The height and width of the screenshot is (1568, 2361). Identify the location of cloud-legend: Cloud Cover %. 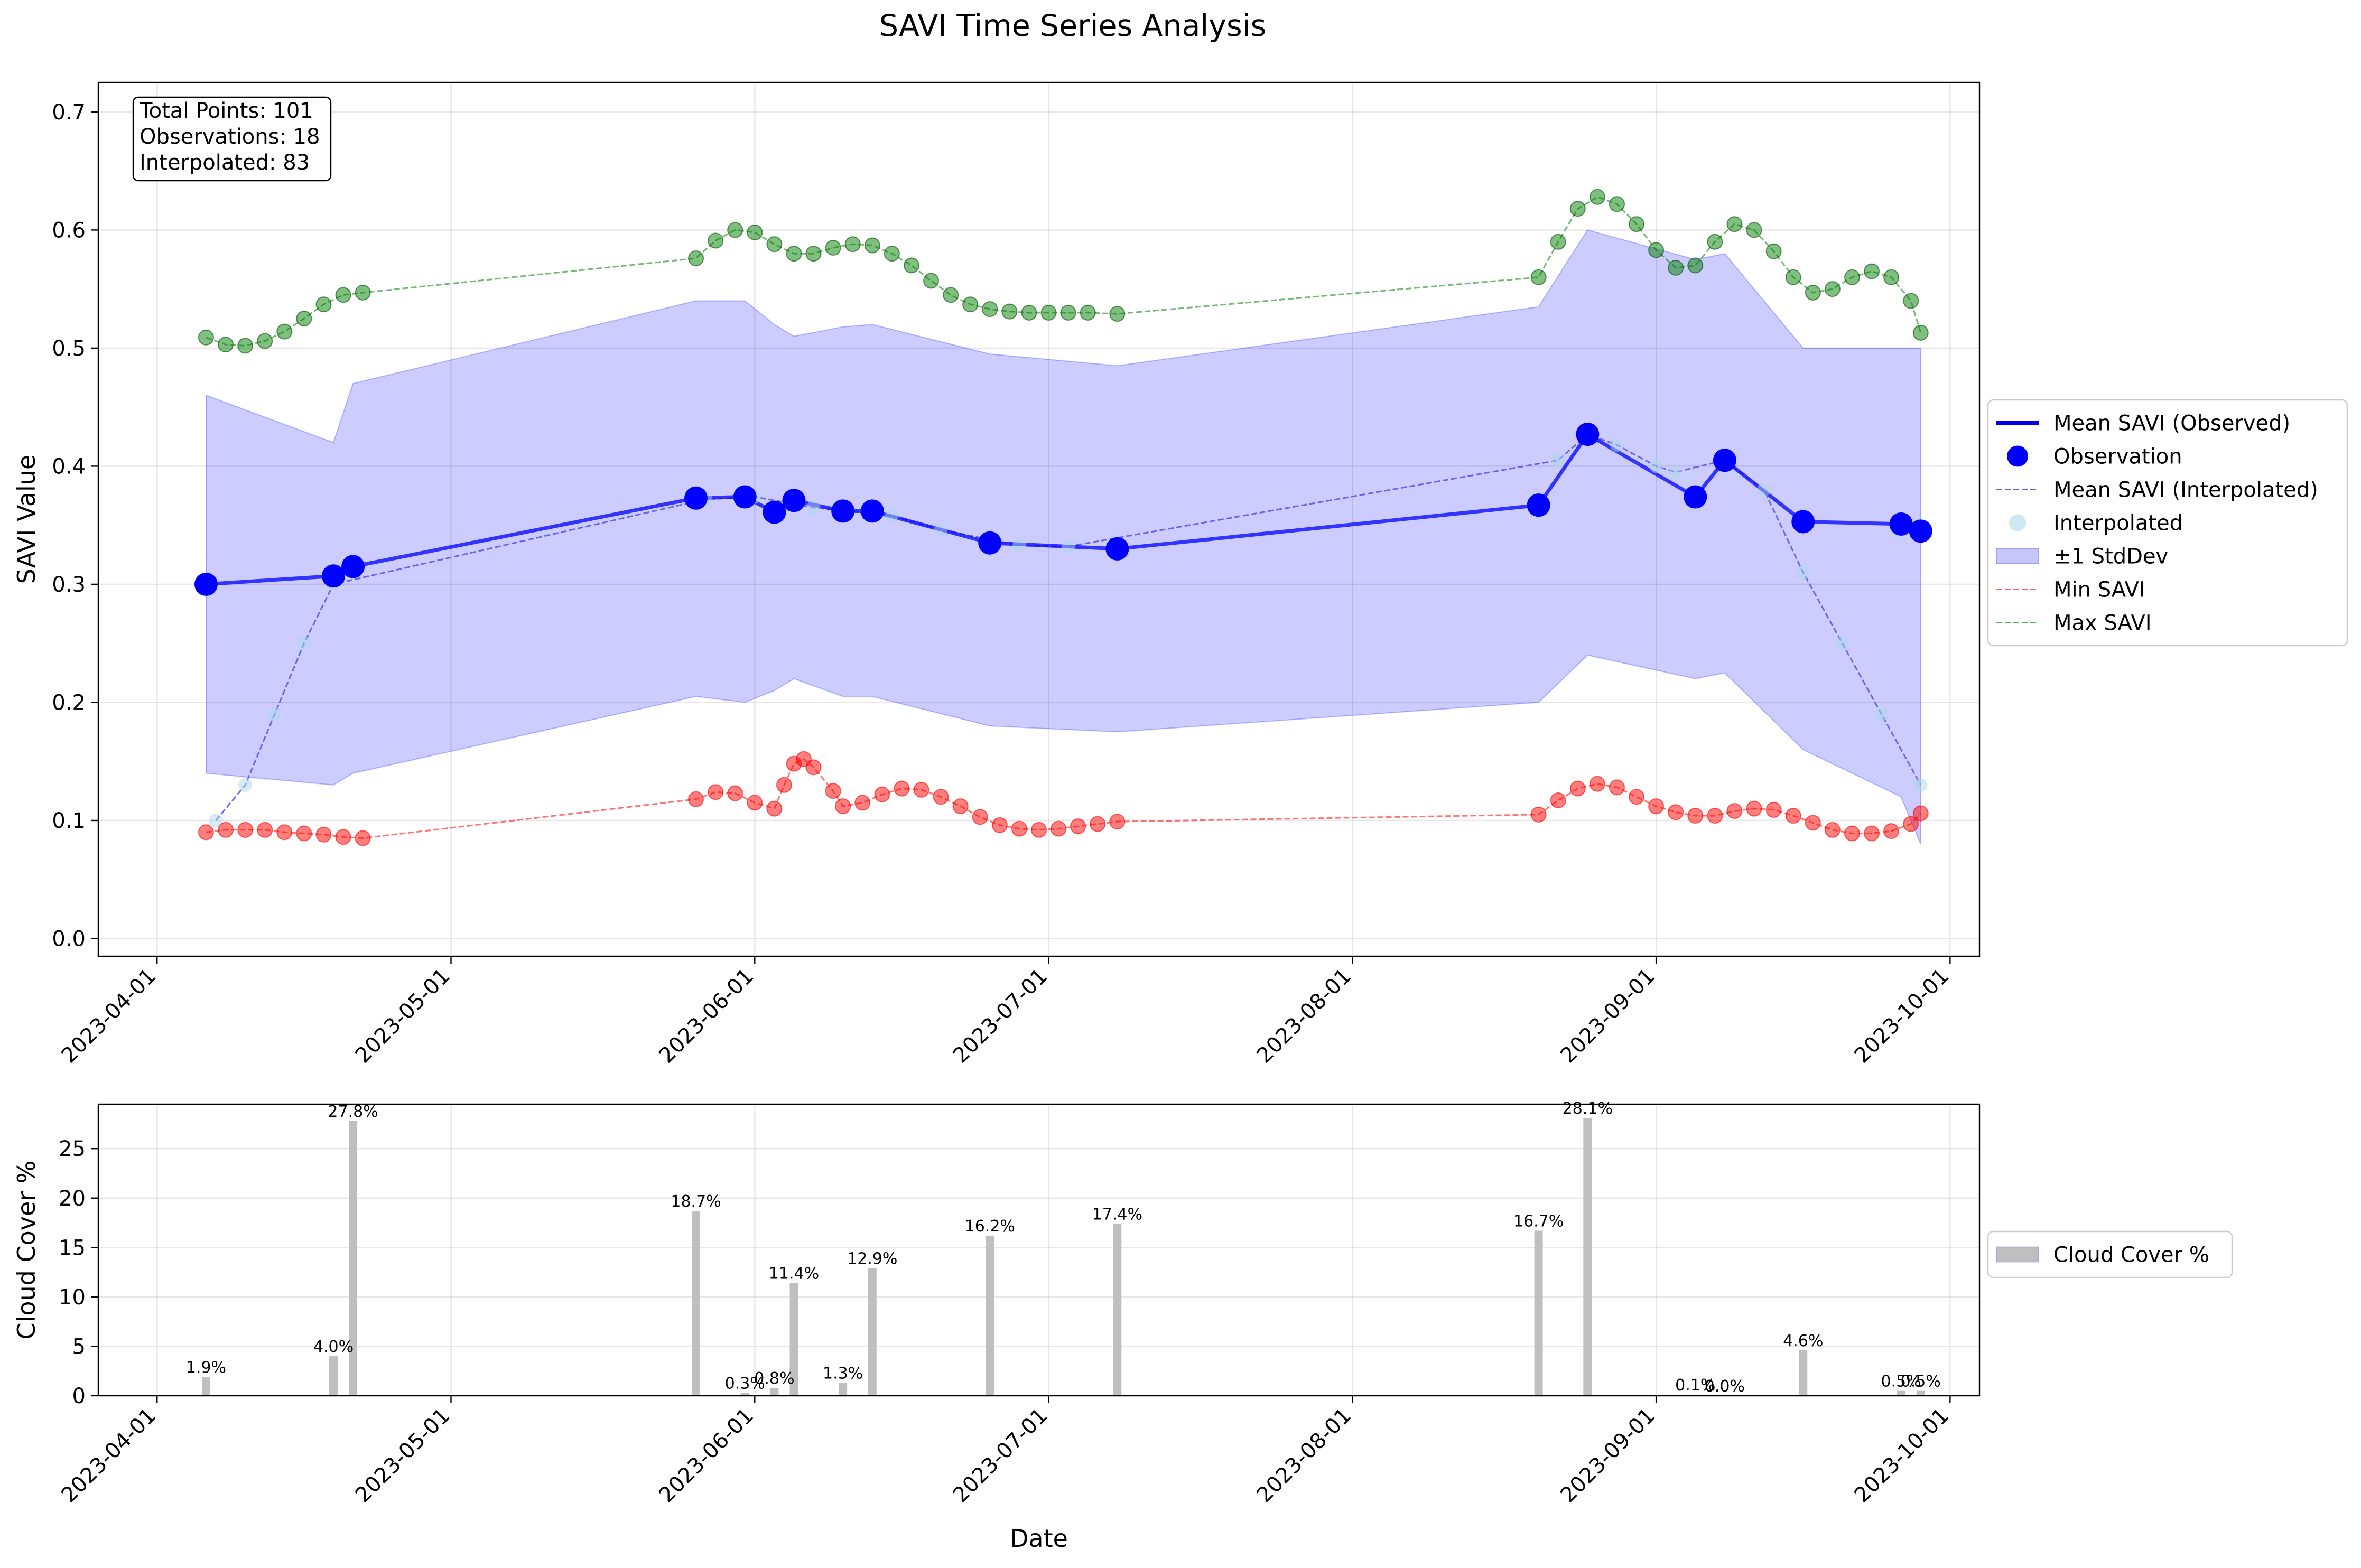
(2110, 1254).